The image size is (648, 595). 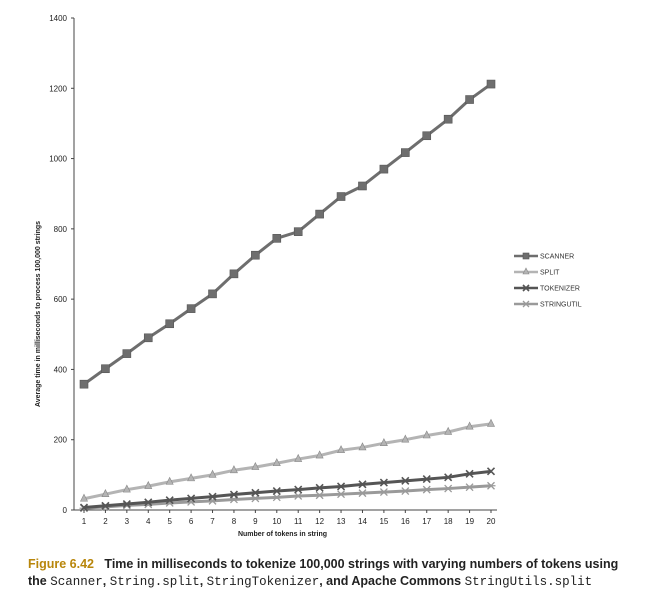 What do you see at coordinates (491, 521) in the screenshot?
I see `x-tick-label: 20` at bounding box center [491, 521].